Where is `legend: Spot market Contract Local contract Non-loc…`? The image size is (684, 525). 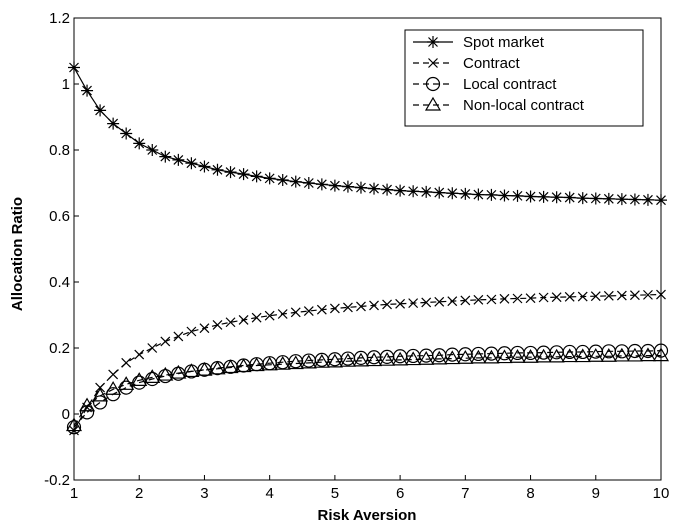
legend: Spot market Contract Local contract Non-loc… is located at coordinates (524, 78).